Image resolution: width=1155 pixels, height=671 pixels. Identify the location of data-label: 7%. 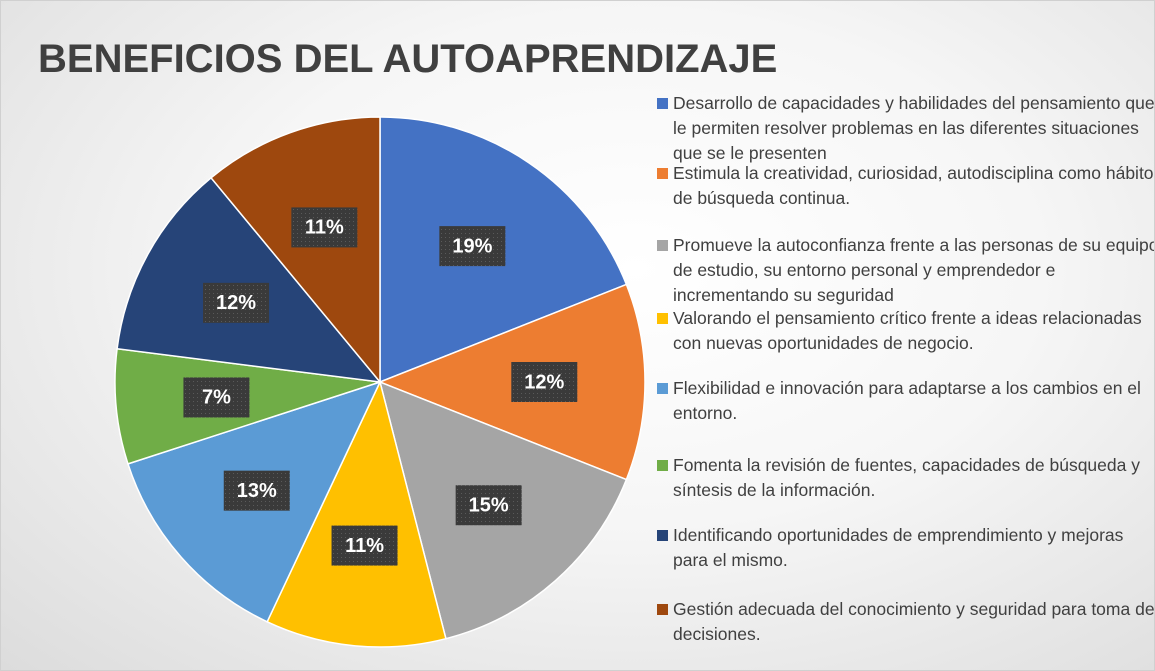
(216, 398).